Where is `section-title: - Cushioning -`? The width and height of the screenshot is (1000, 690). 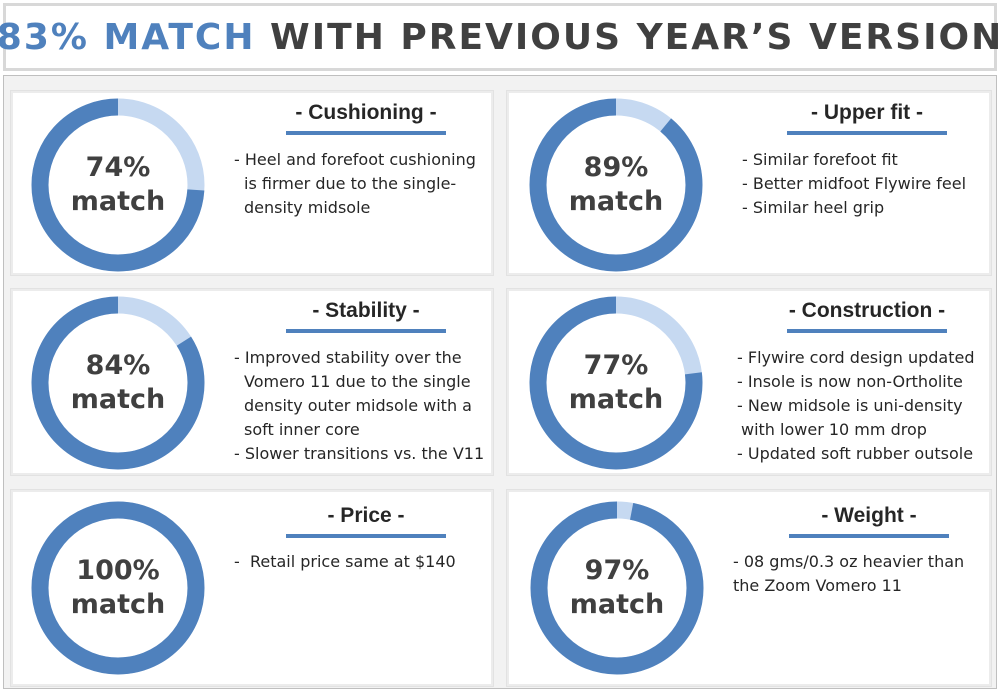
section-title: - Cushioning - is located at coordinates (366, 112).